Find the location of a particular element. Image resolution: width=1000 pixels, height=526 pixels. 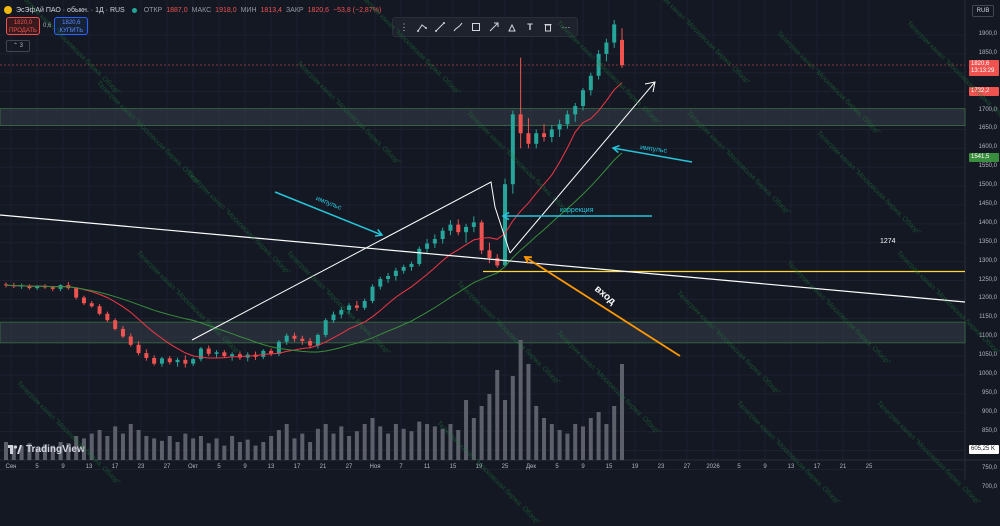

time-tick: Ноя is located at coordinates (375, 467).